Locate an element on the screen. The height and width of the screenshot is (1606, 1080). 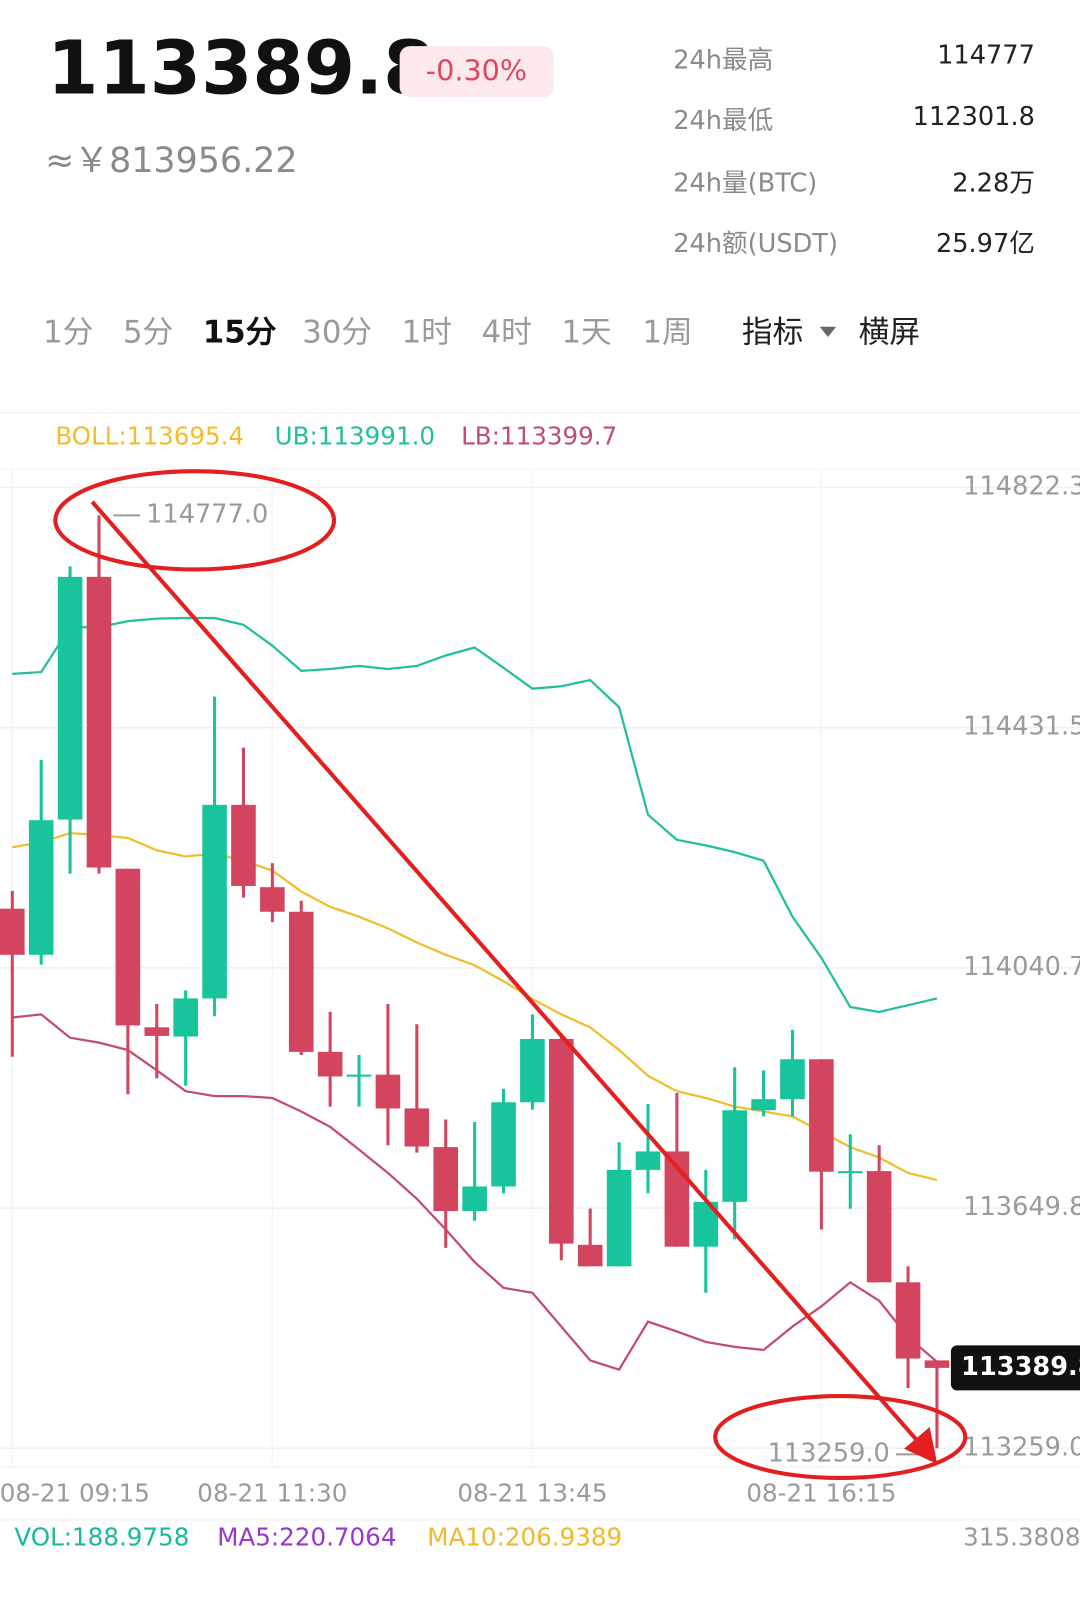
min-label: 113259.0 is located at coordinates (829, 1453).